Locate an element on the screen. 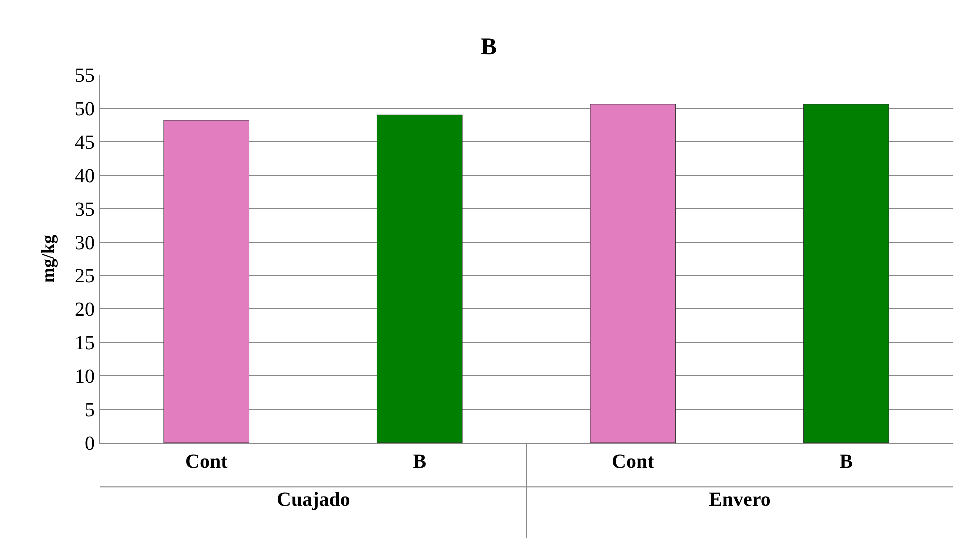  y-tick-label: 30 is located at coordinates (85, 243).